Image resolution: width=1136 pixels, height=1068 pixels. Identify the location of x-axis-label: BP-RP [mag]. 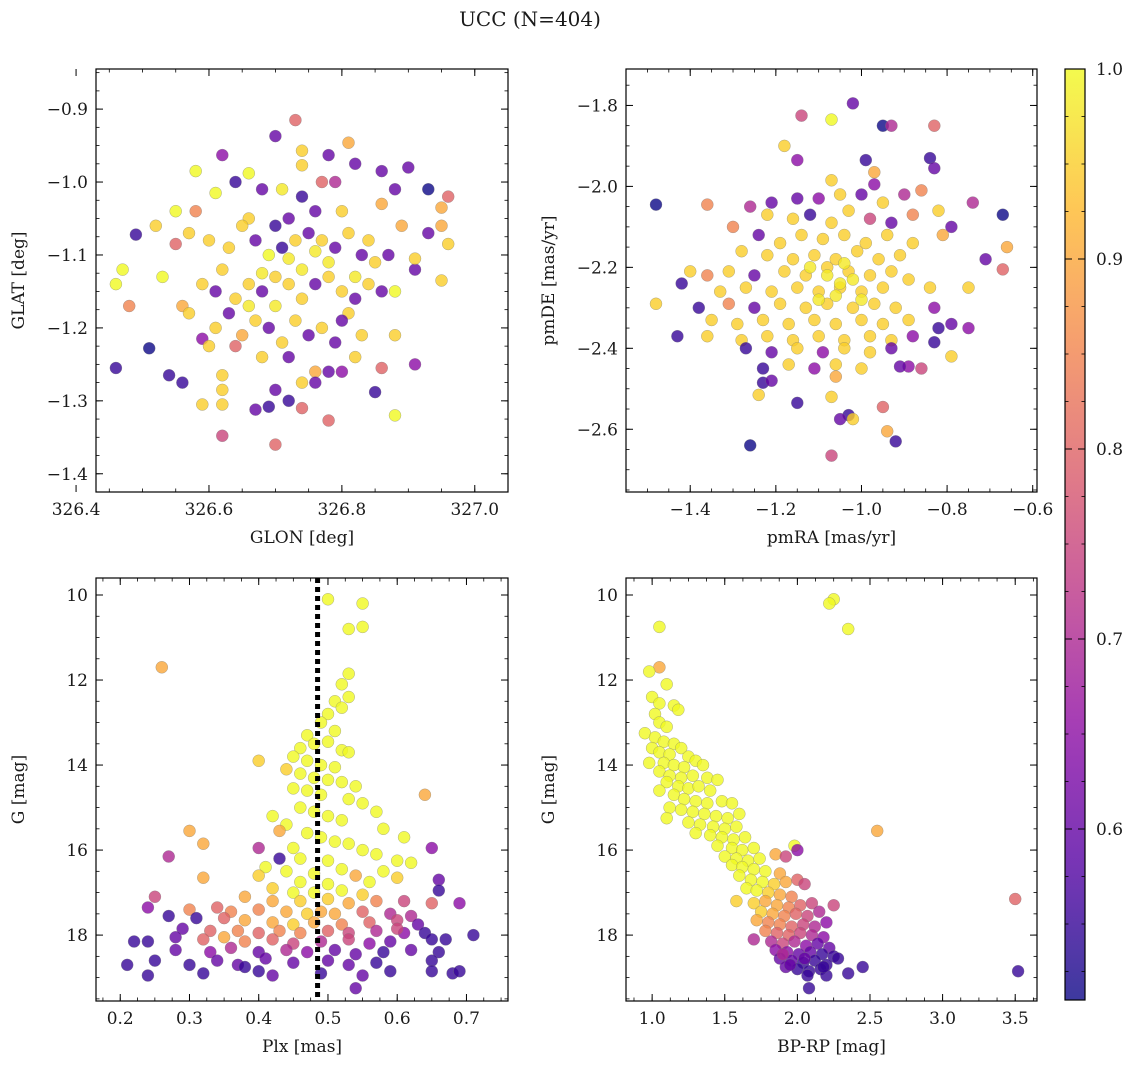
(831, 1047).